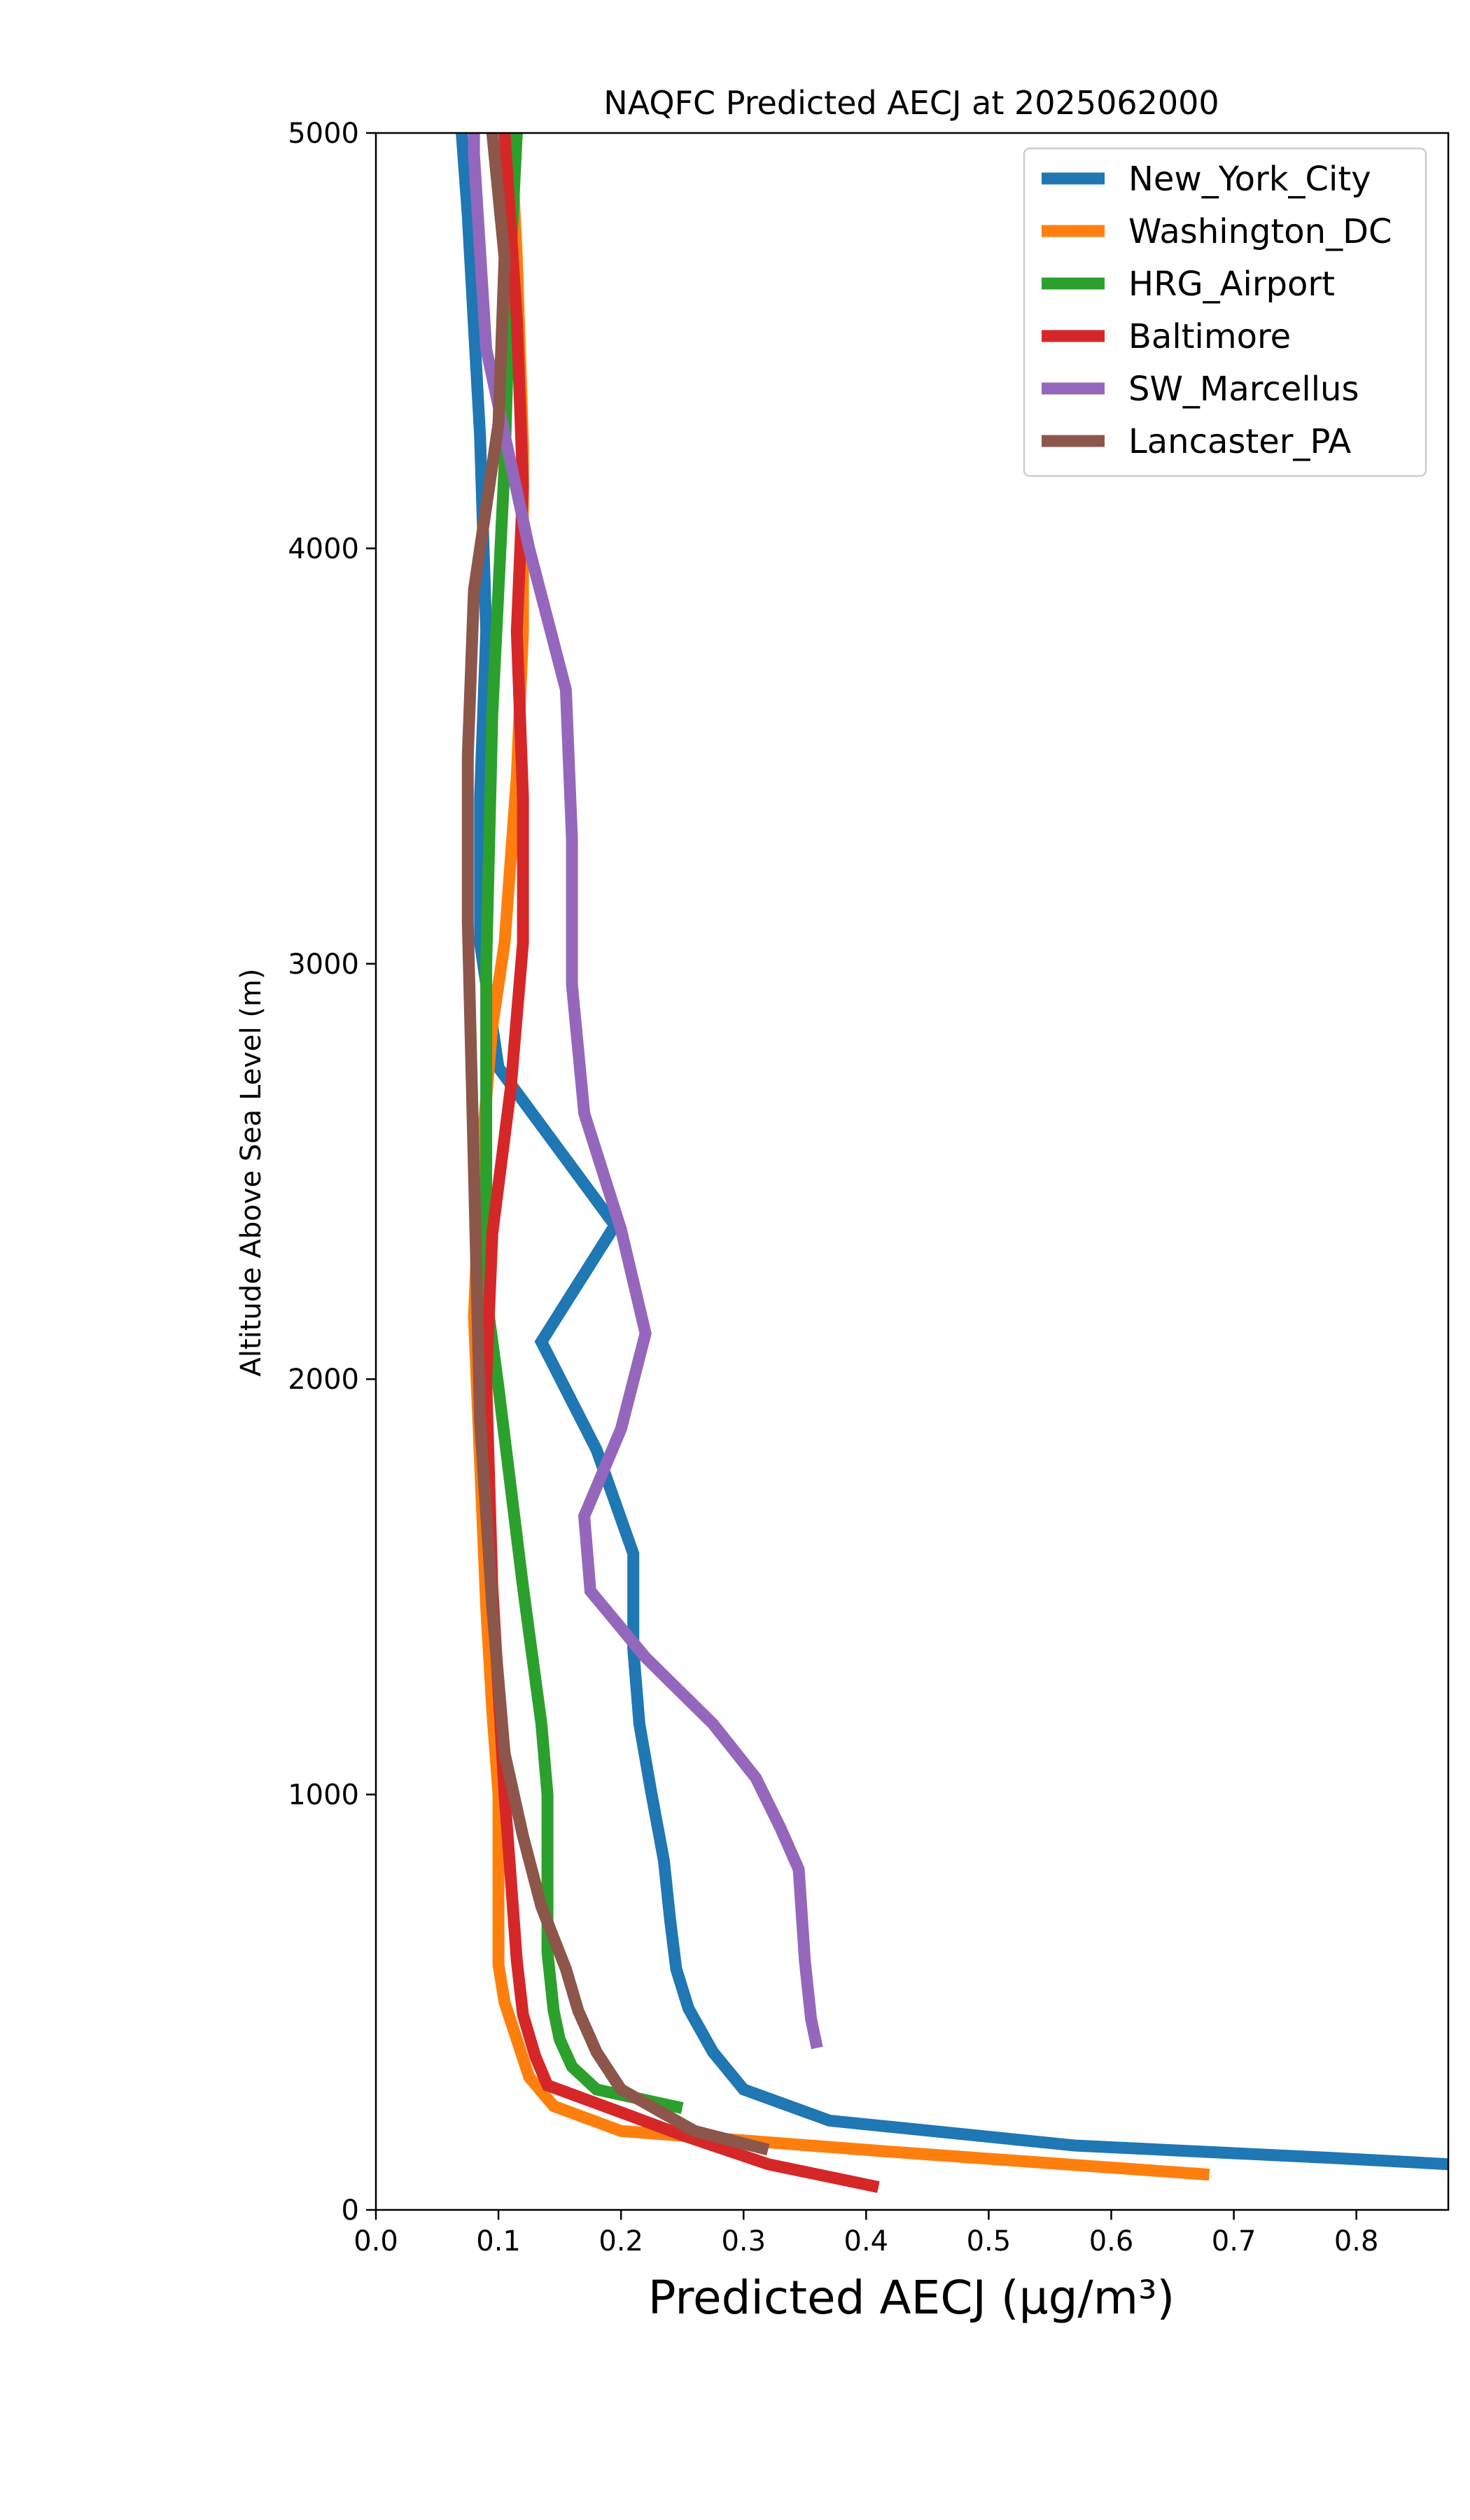 This screenshot has width=1470, height=2520. What do you see at coordinates (1239, 441) in the screenshot?
I see `legend-label: Lancaster_PA` at bounding box center [1239, 441].